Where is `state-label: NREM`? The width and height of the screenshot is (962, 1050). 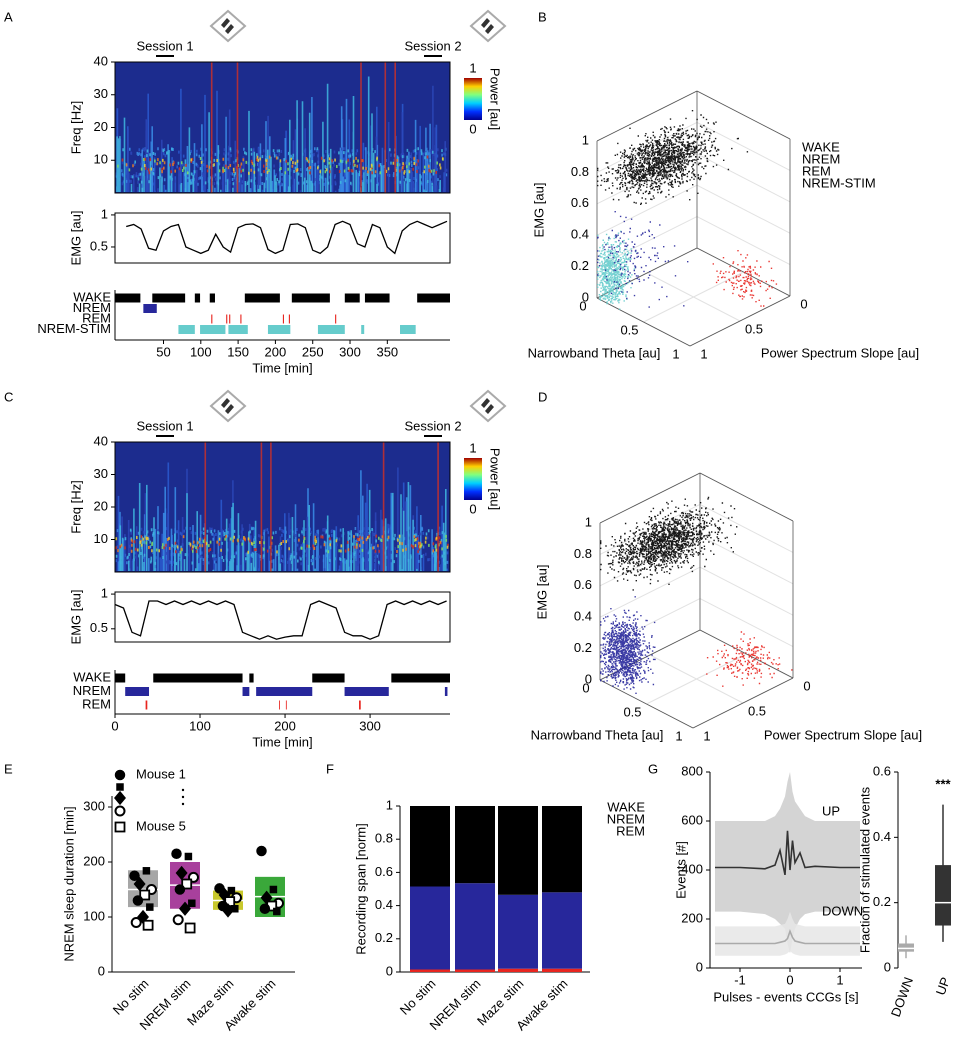 state-label: NREM is located at coordinates (92, 690).